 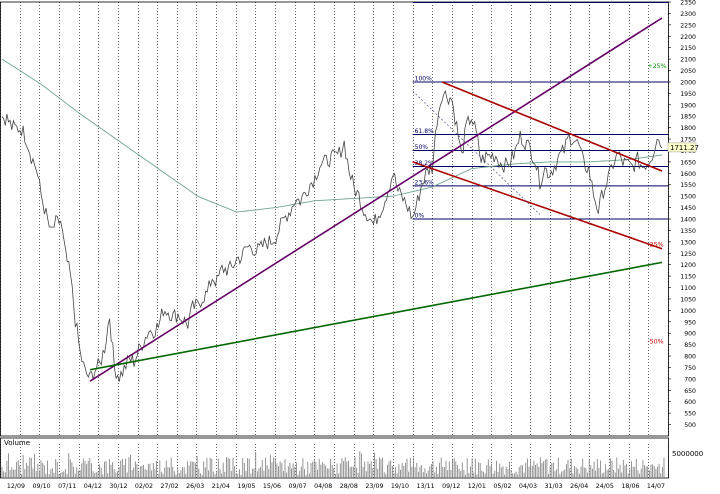 I want to click on last-price-box, so click(x=682, y=147).